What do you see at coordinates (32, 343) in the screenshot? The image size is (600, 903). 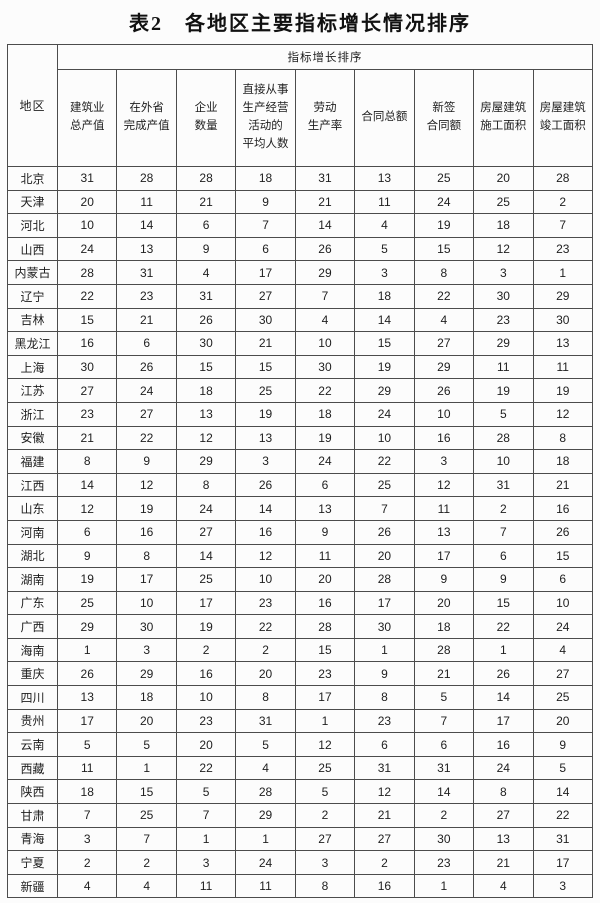 I see `region-cell: 黑龙江` at bounding box center [32, 343].